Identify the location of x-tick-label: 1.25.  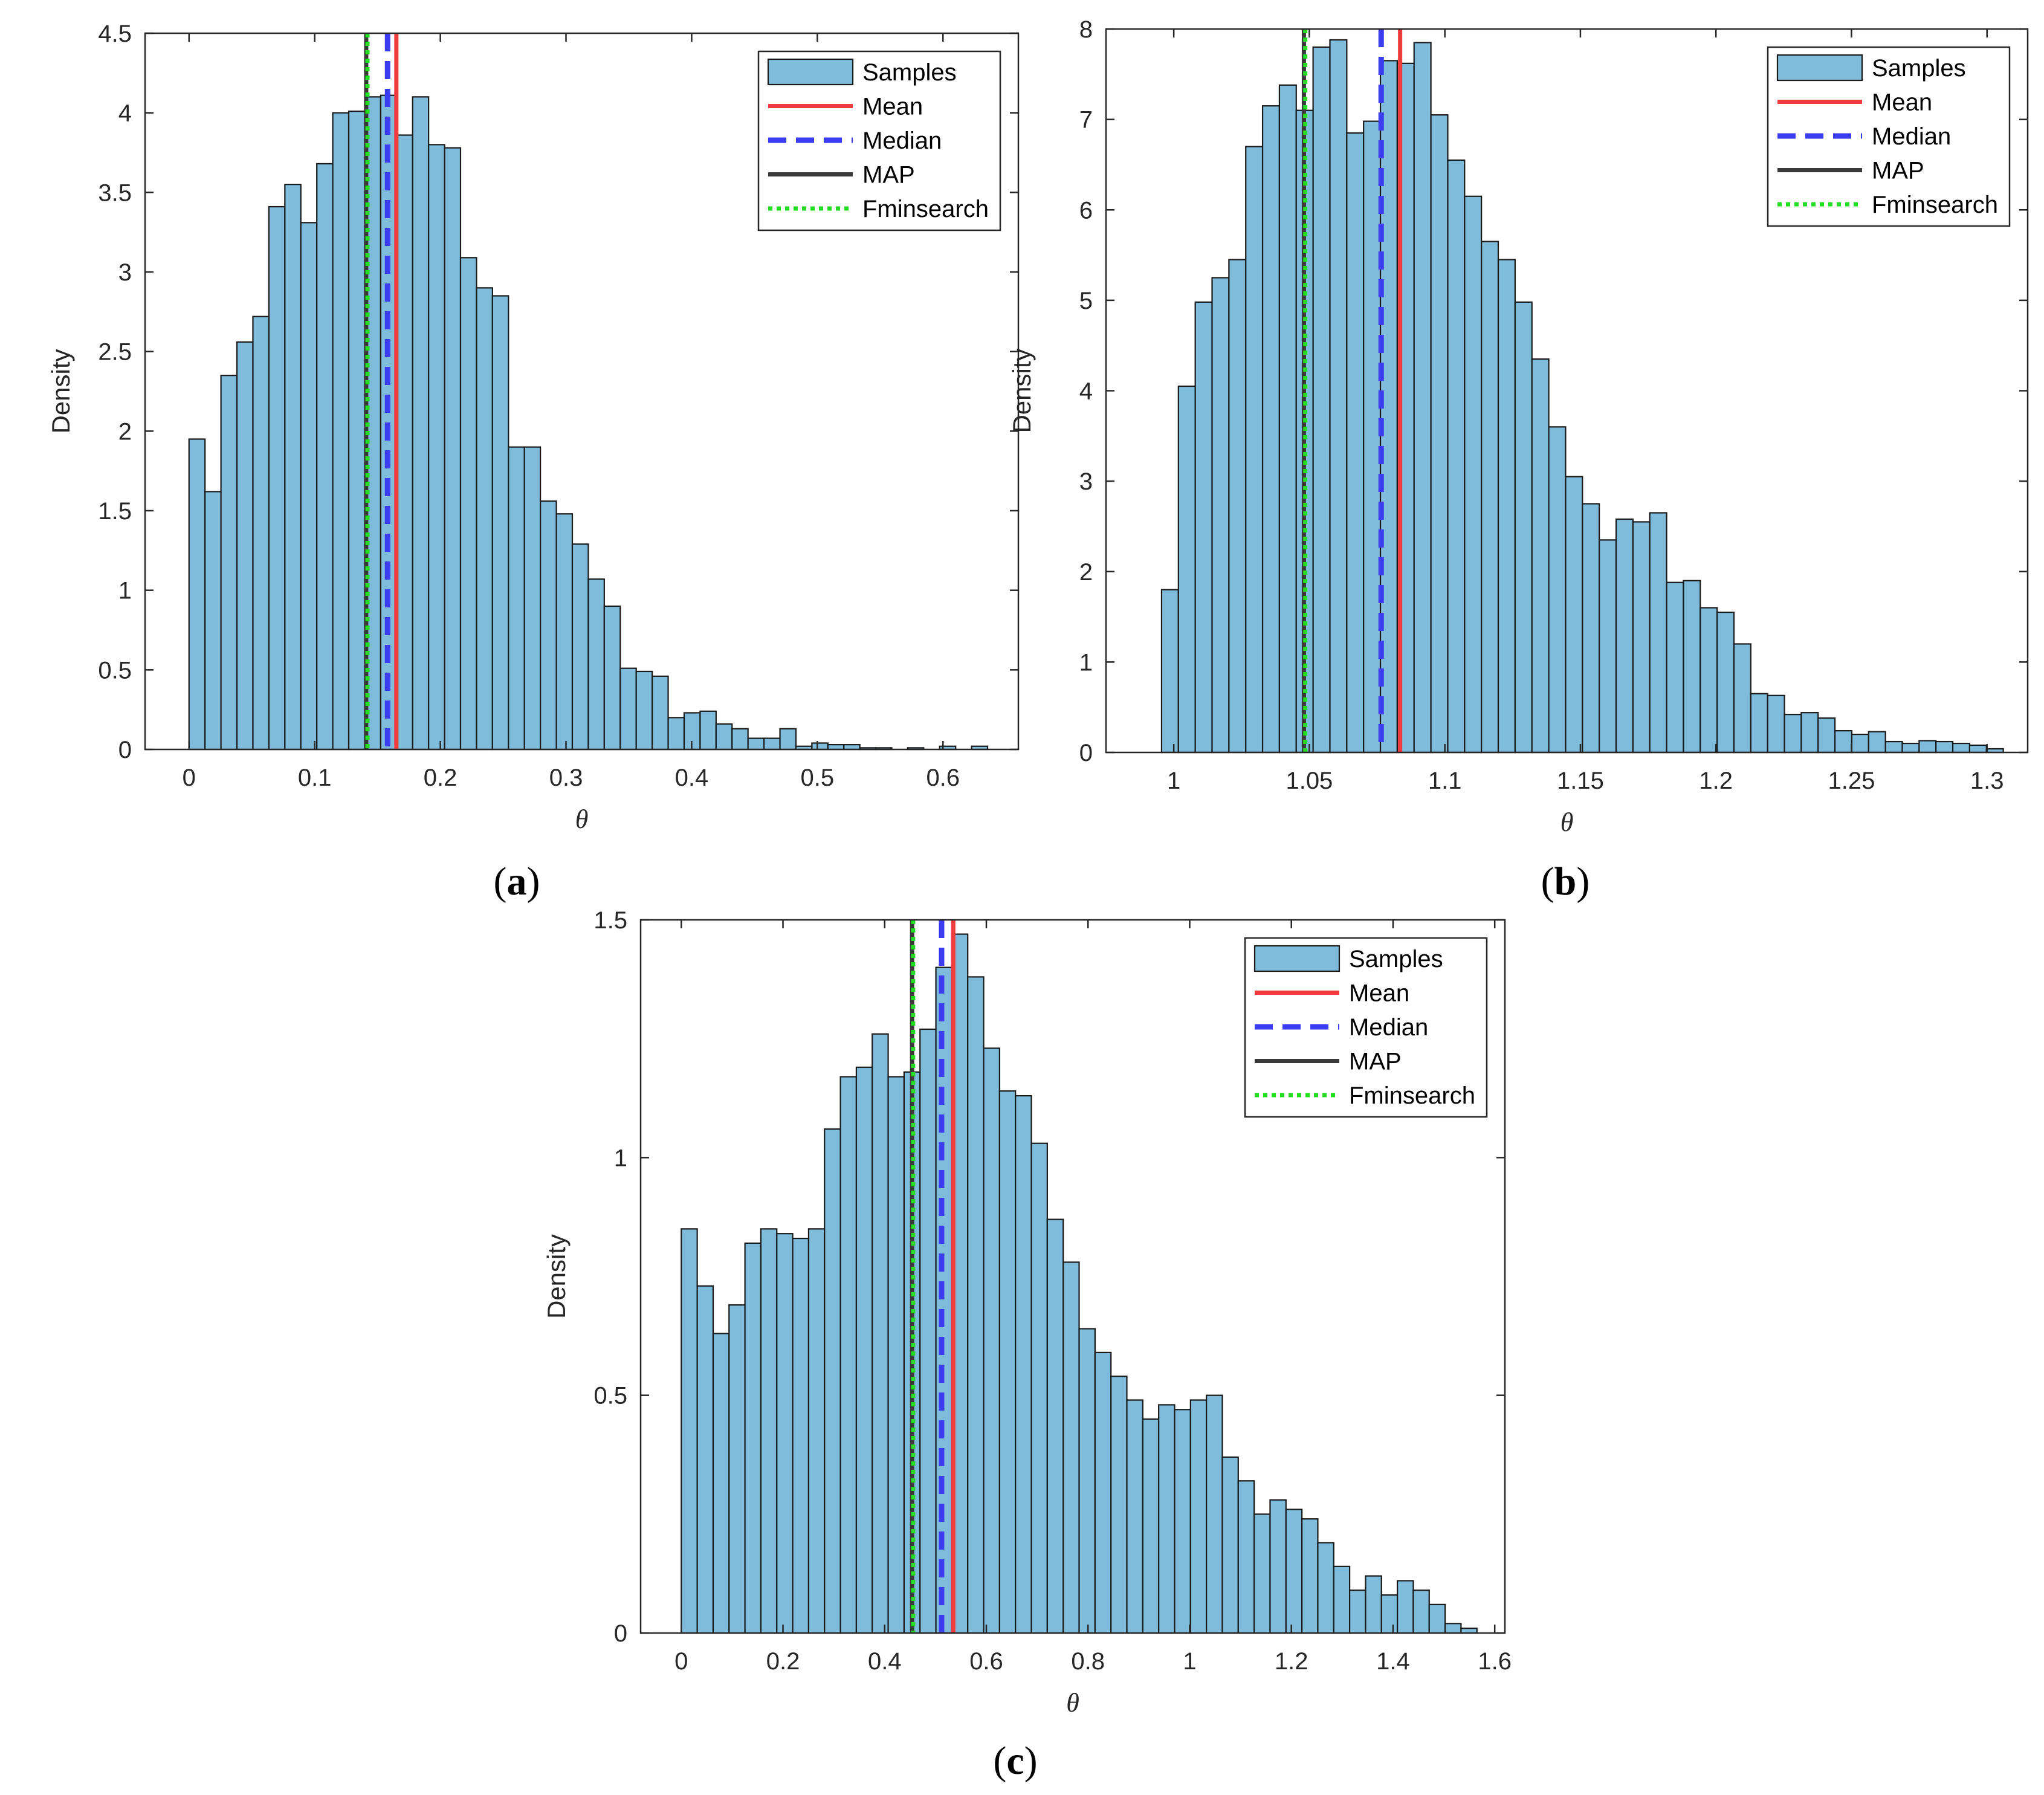
(1851, 781).